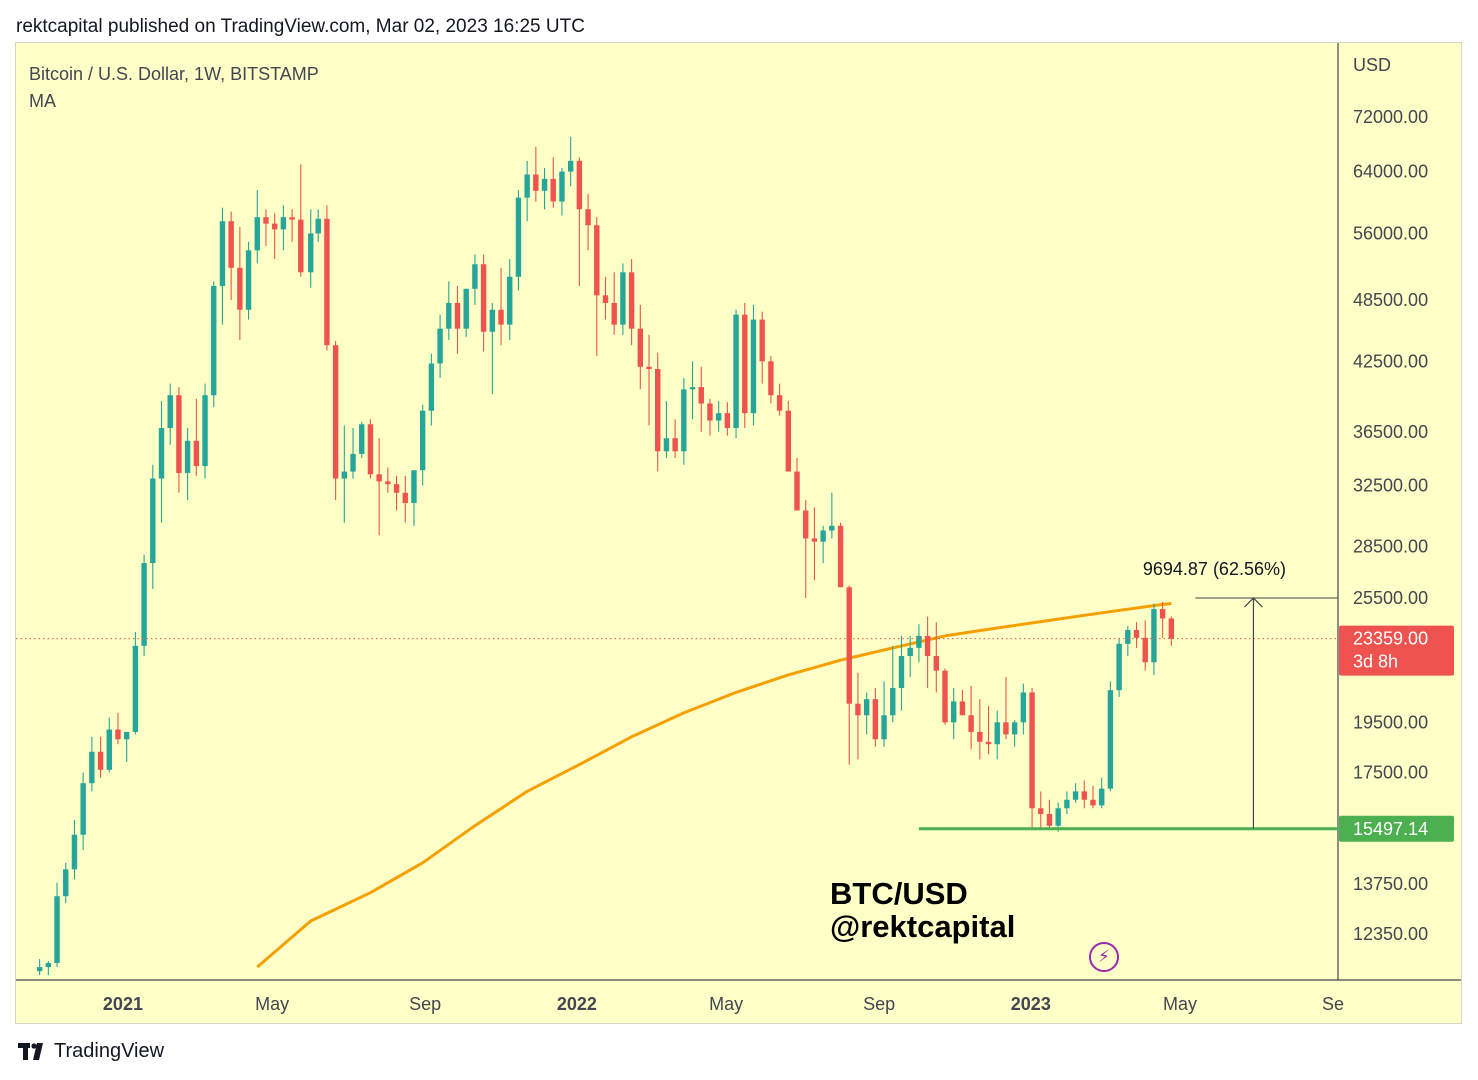  What do you see at coordinates (1390, 432) in the screenshot?
I see `price-tick-label: 36500.00` at bounding box center [1390, 432].